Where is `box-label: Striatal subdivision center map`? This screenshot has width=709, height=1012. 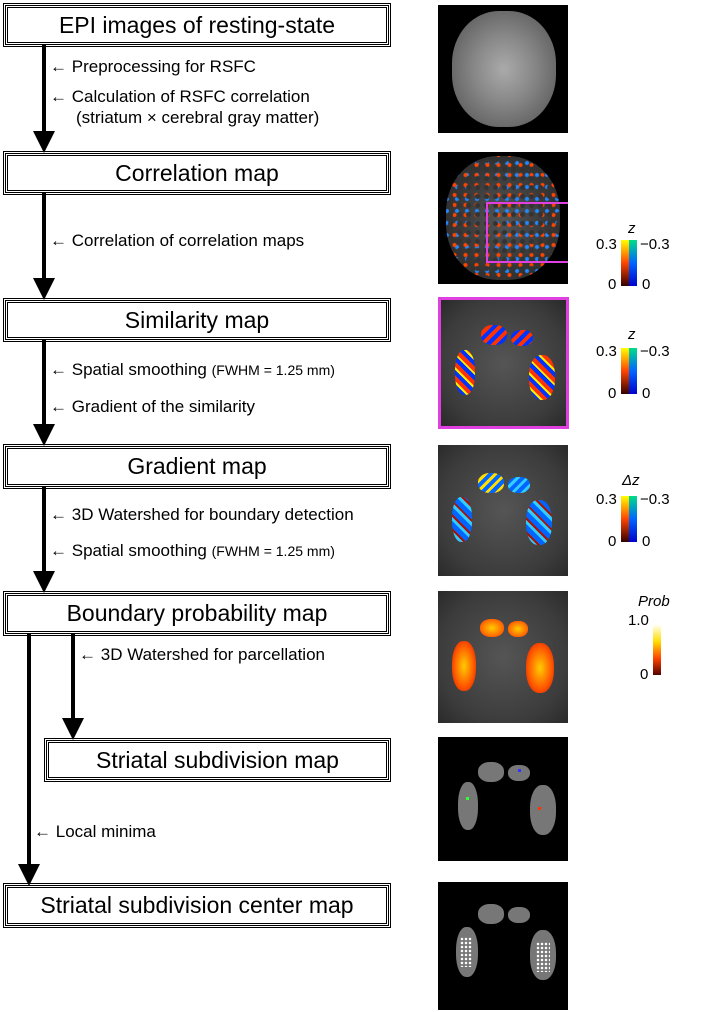
box-label: Striatal subdivision center map is located at coordinates (197, 905).